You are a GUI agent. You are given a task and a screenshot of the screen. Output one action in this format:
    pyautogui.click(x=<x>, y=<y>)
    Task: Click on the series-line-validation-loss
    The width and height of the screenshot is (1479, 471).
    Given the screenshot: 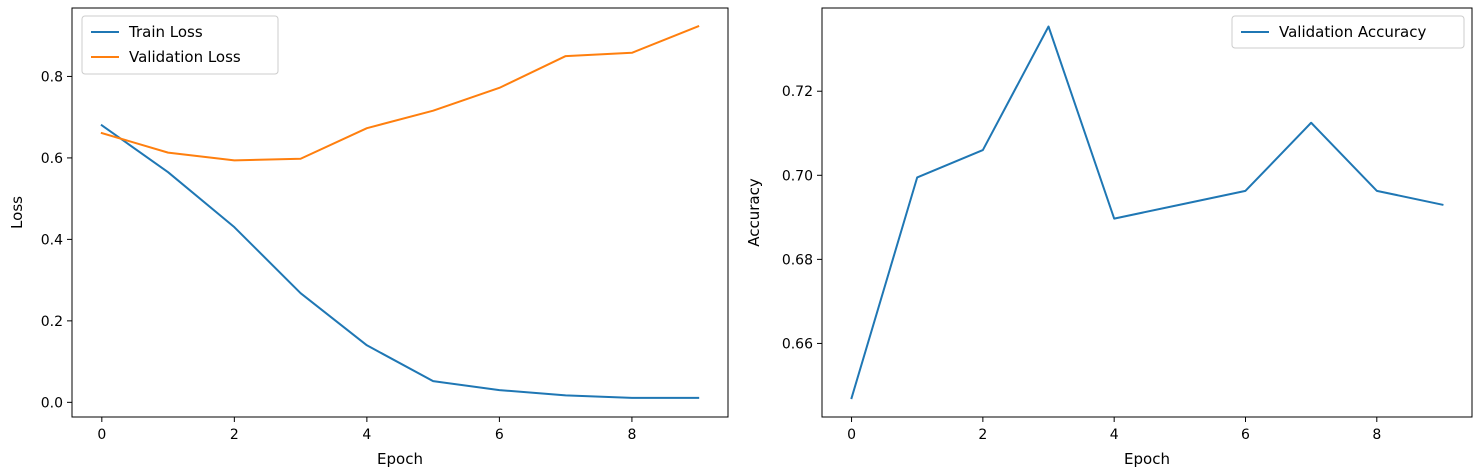 What is the action you would take?
    pyautogui.click(x=400, y=93)
    